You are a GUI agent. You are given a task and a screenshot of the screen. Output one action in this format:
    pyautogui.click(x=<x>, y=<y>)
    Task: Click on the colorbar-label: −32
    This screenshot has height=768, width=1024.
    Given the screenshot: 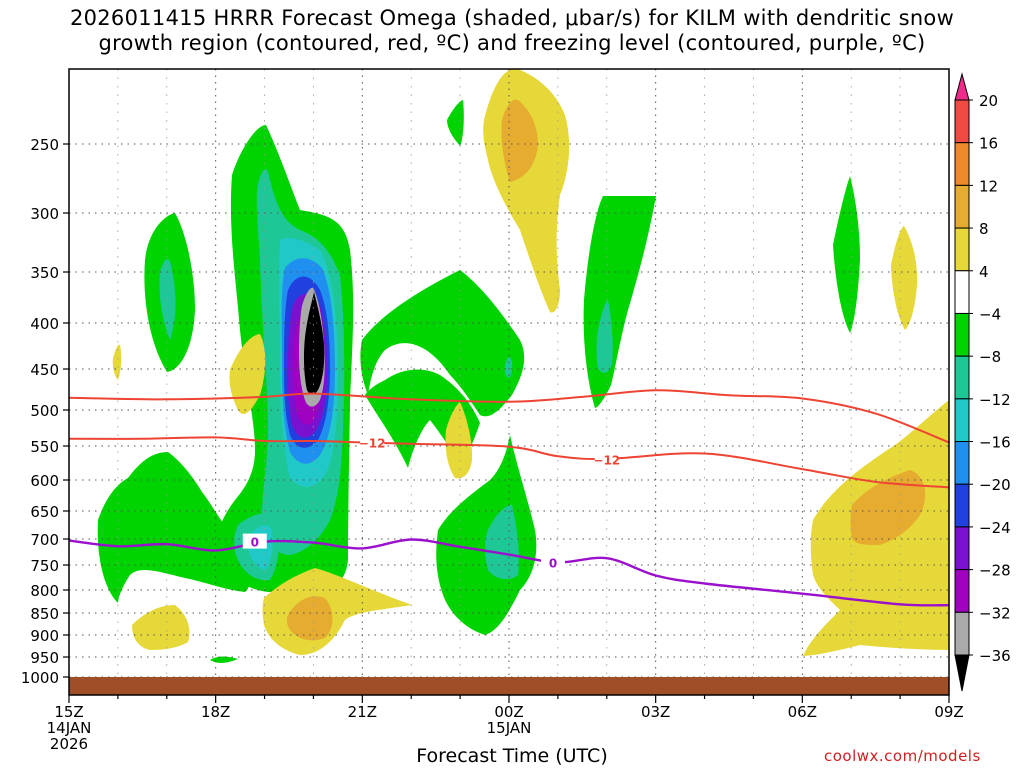 What is the action you would take?
    pyautogui.click(x=995, y=613)
    